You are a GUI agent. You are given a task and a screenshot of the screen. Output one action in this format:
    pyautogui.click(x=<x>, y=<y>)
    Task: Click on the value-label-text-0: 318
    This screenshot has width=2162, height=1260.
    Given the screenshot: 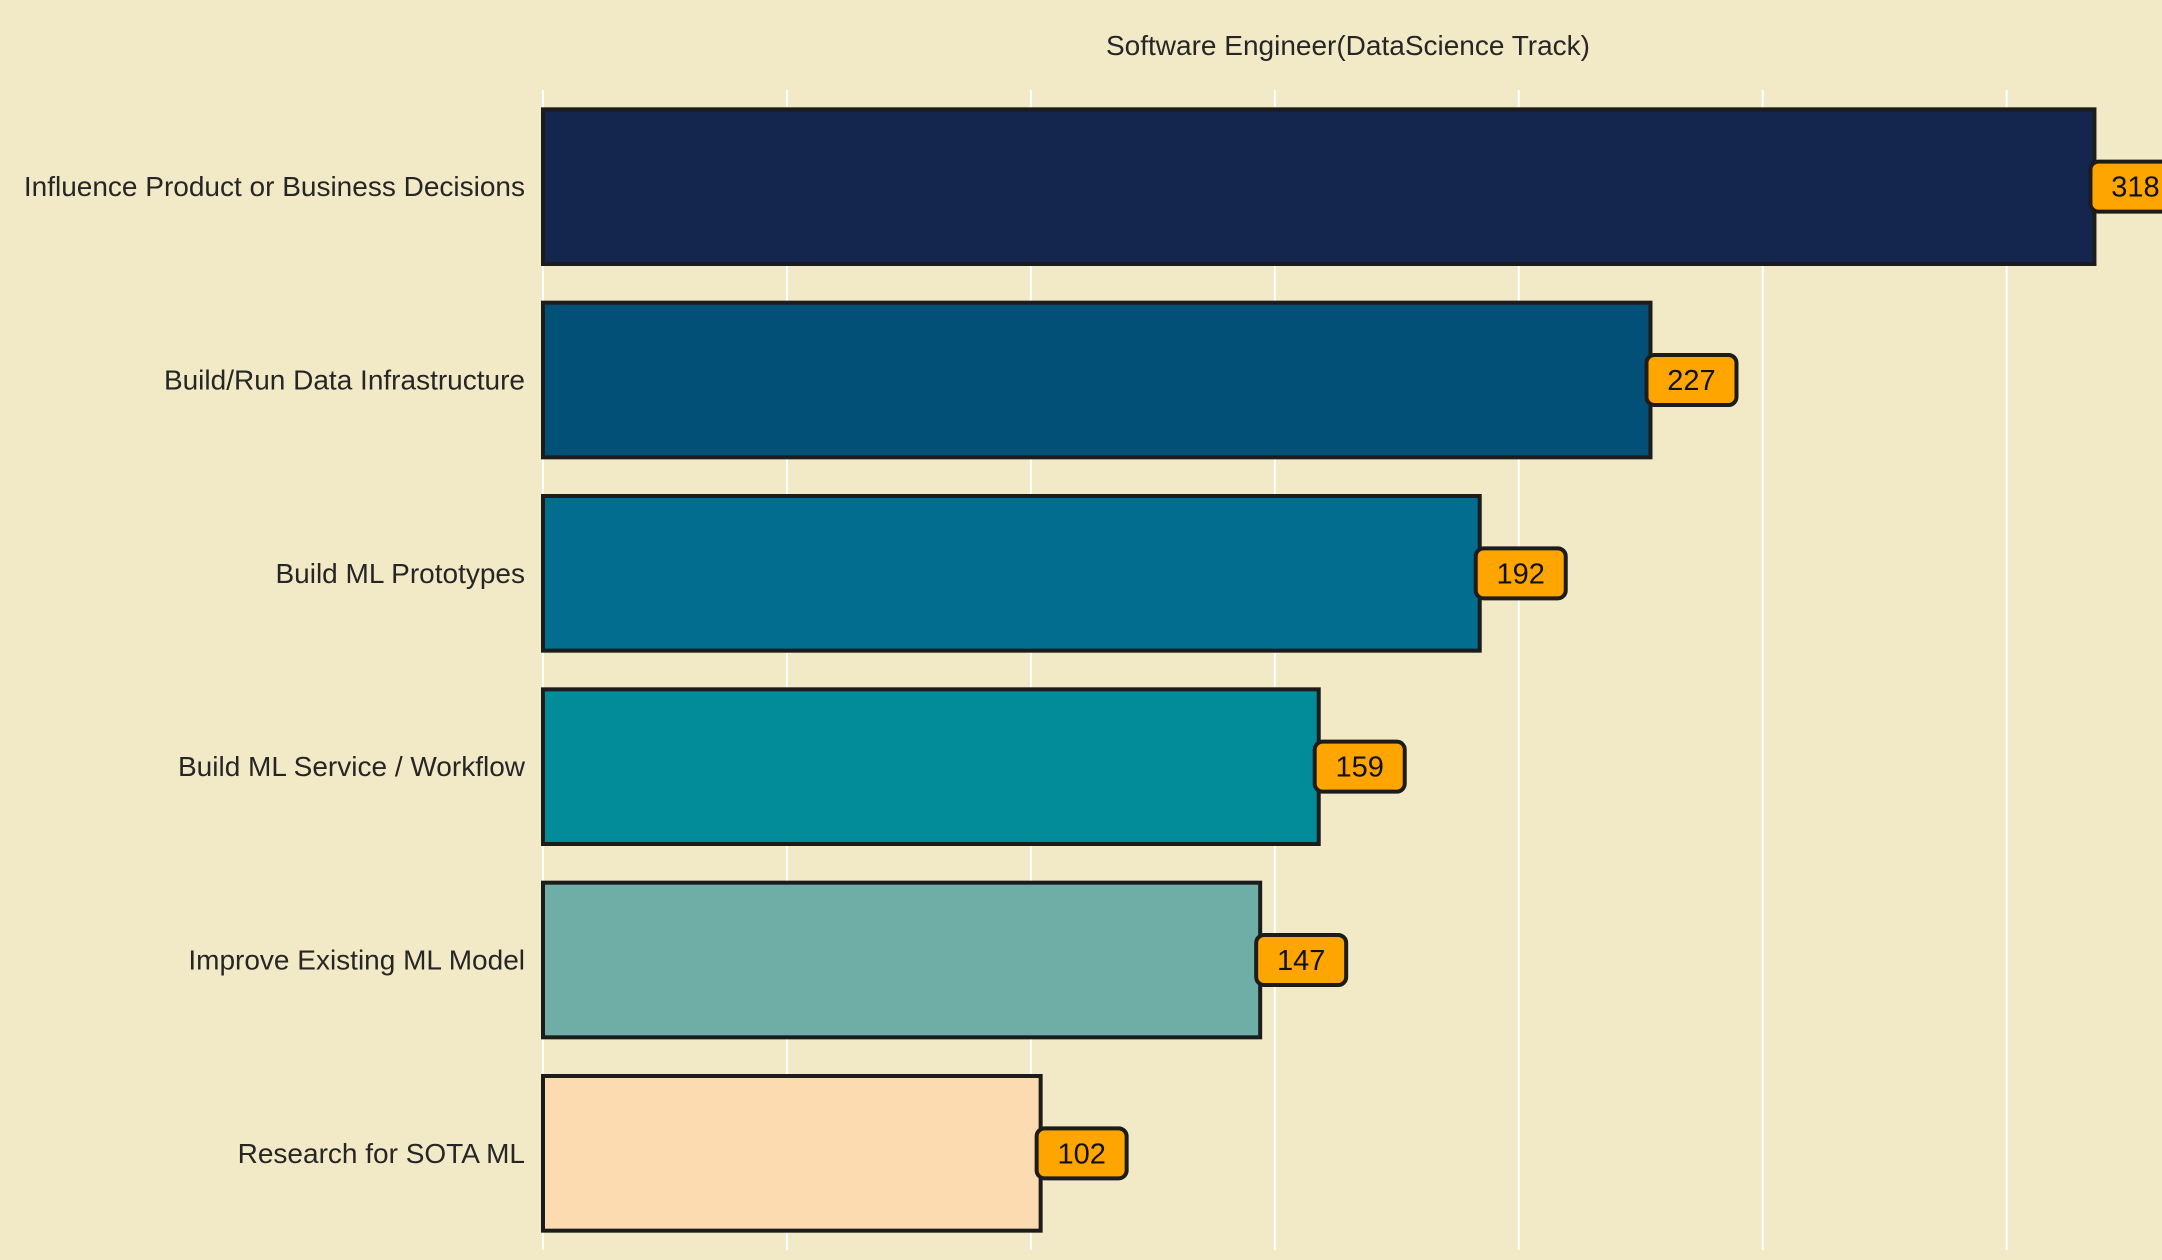 What is the action you would take?
    pyautogui.click(x=2135, y=188)
    